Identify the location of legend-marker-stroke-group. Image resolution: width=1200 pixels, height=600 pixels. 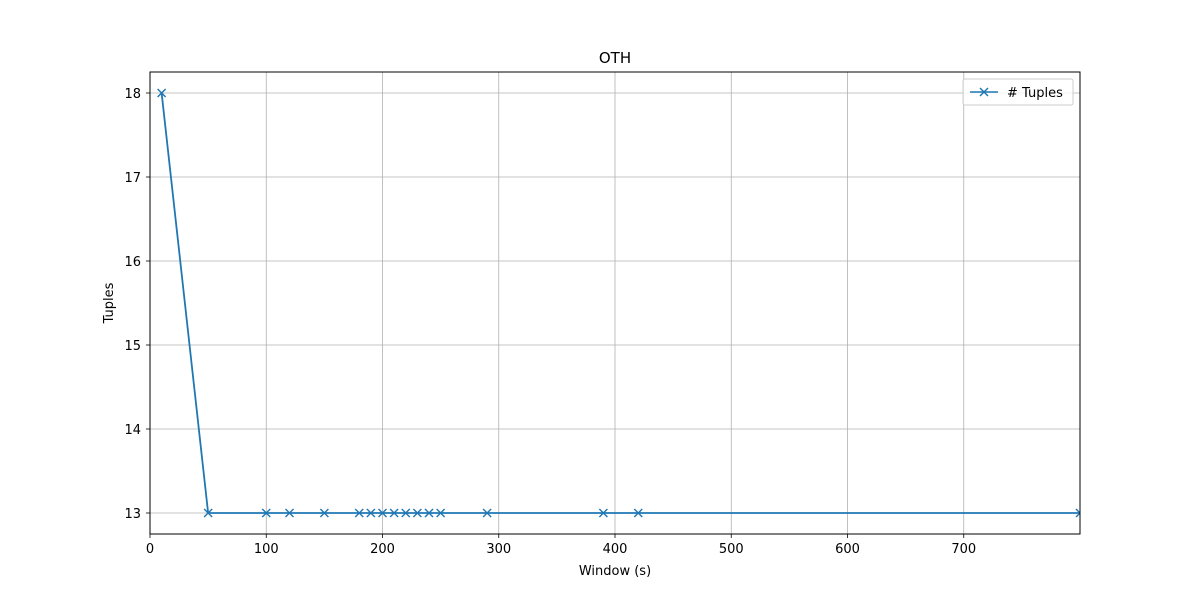
(984, 92).